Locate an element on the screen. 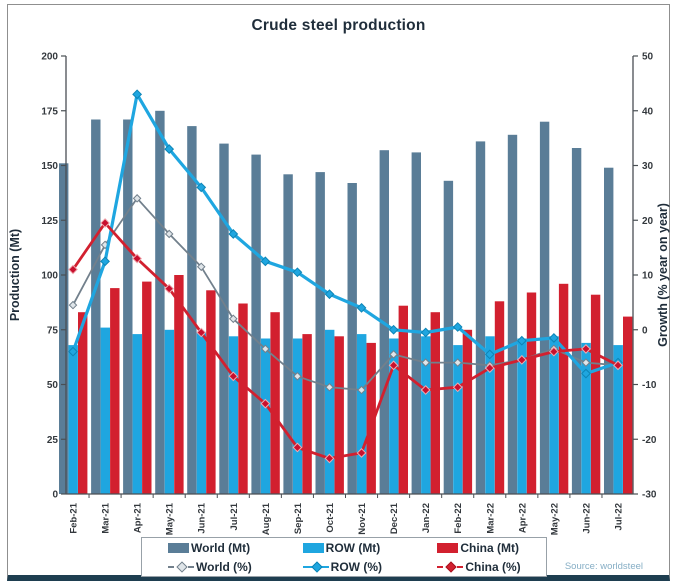  legend-item-world-pct: World (%) is located at coordinates (209, 567).